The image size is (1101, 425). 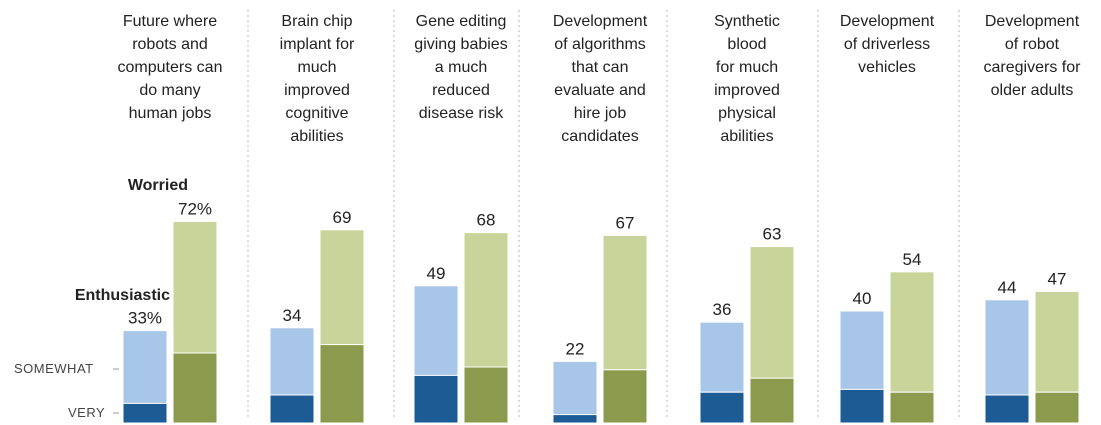 What do you see at coordinates (86, 412) in the screenshot?
I see `very-axis-label: VERY` at bounding box center [86, 412].